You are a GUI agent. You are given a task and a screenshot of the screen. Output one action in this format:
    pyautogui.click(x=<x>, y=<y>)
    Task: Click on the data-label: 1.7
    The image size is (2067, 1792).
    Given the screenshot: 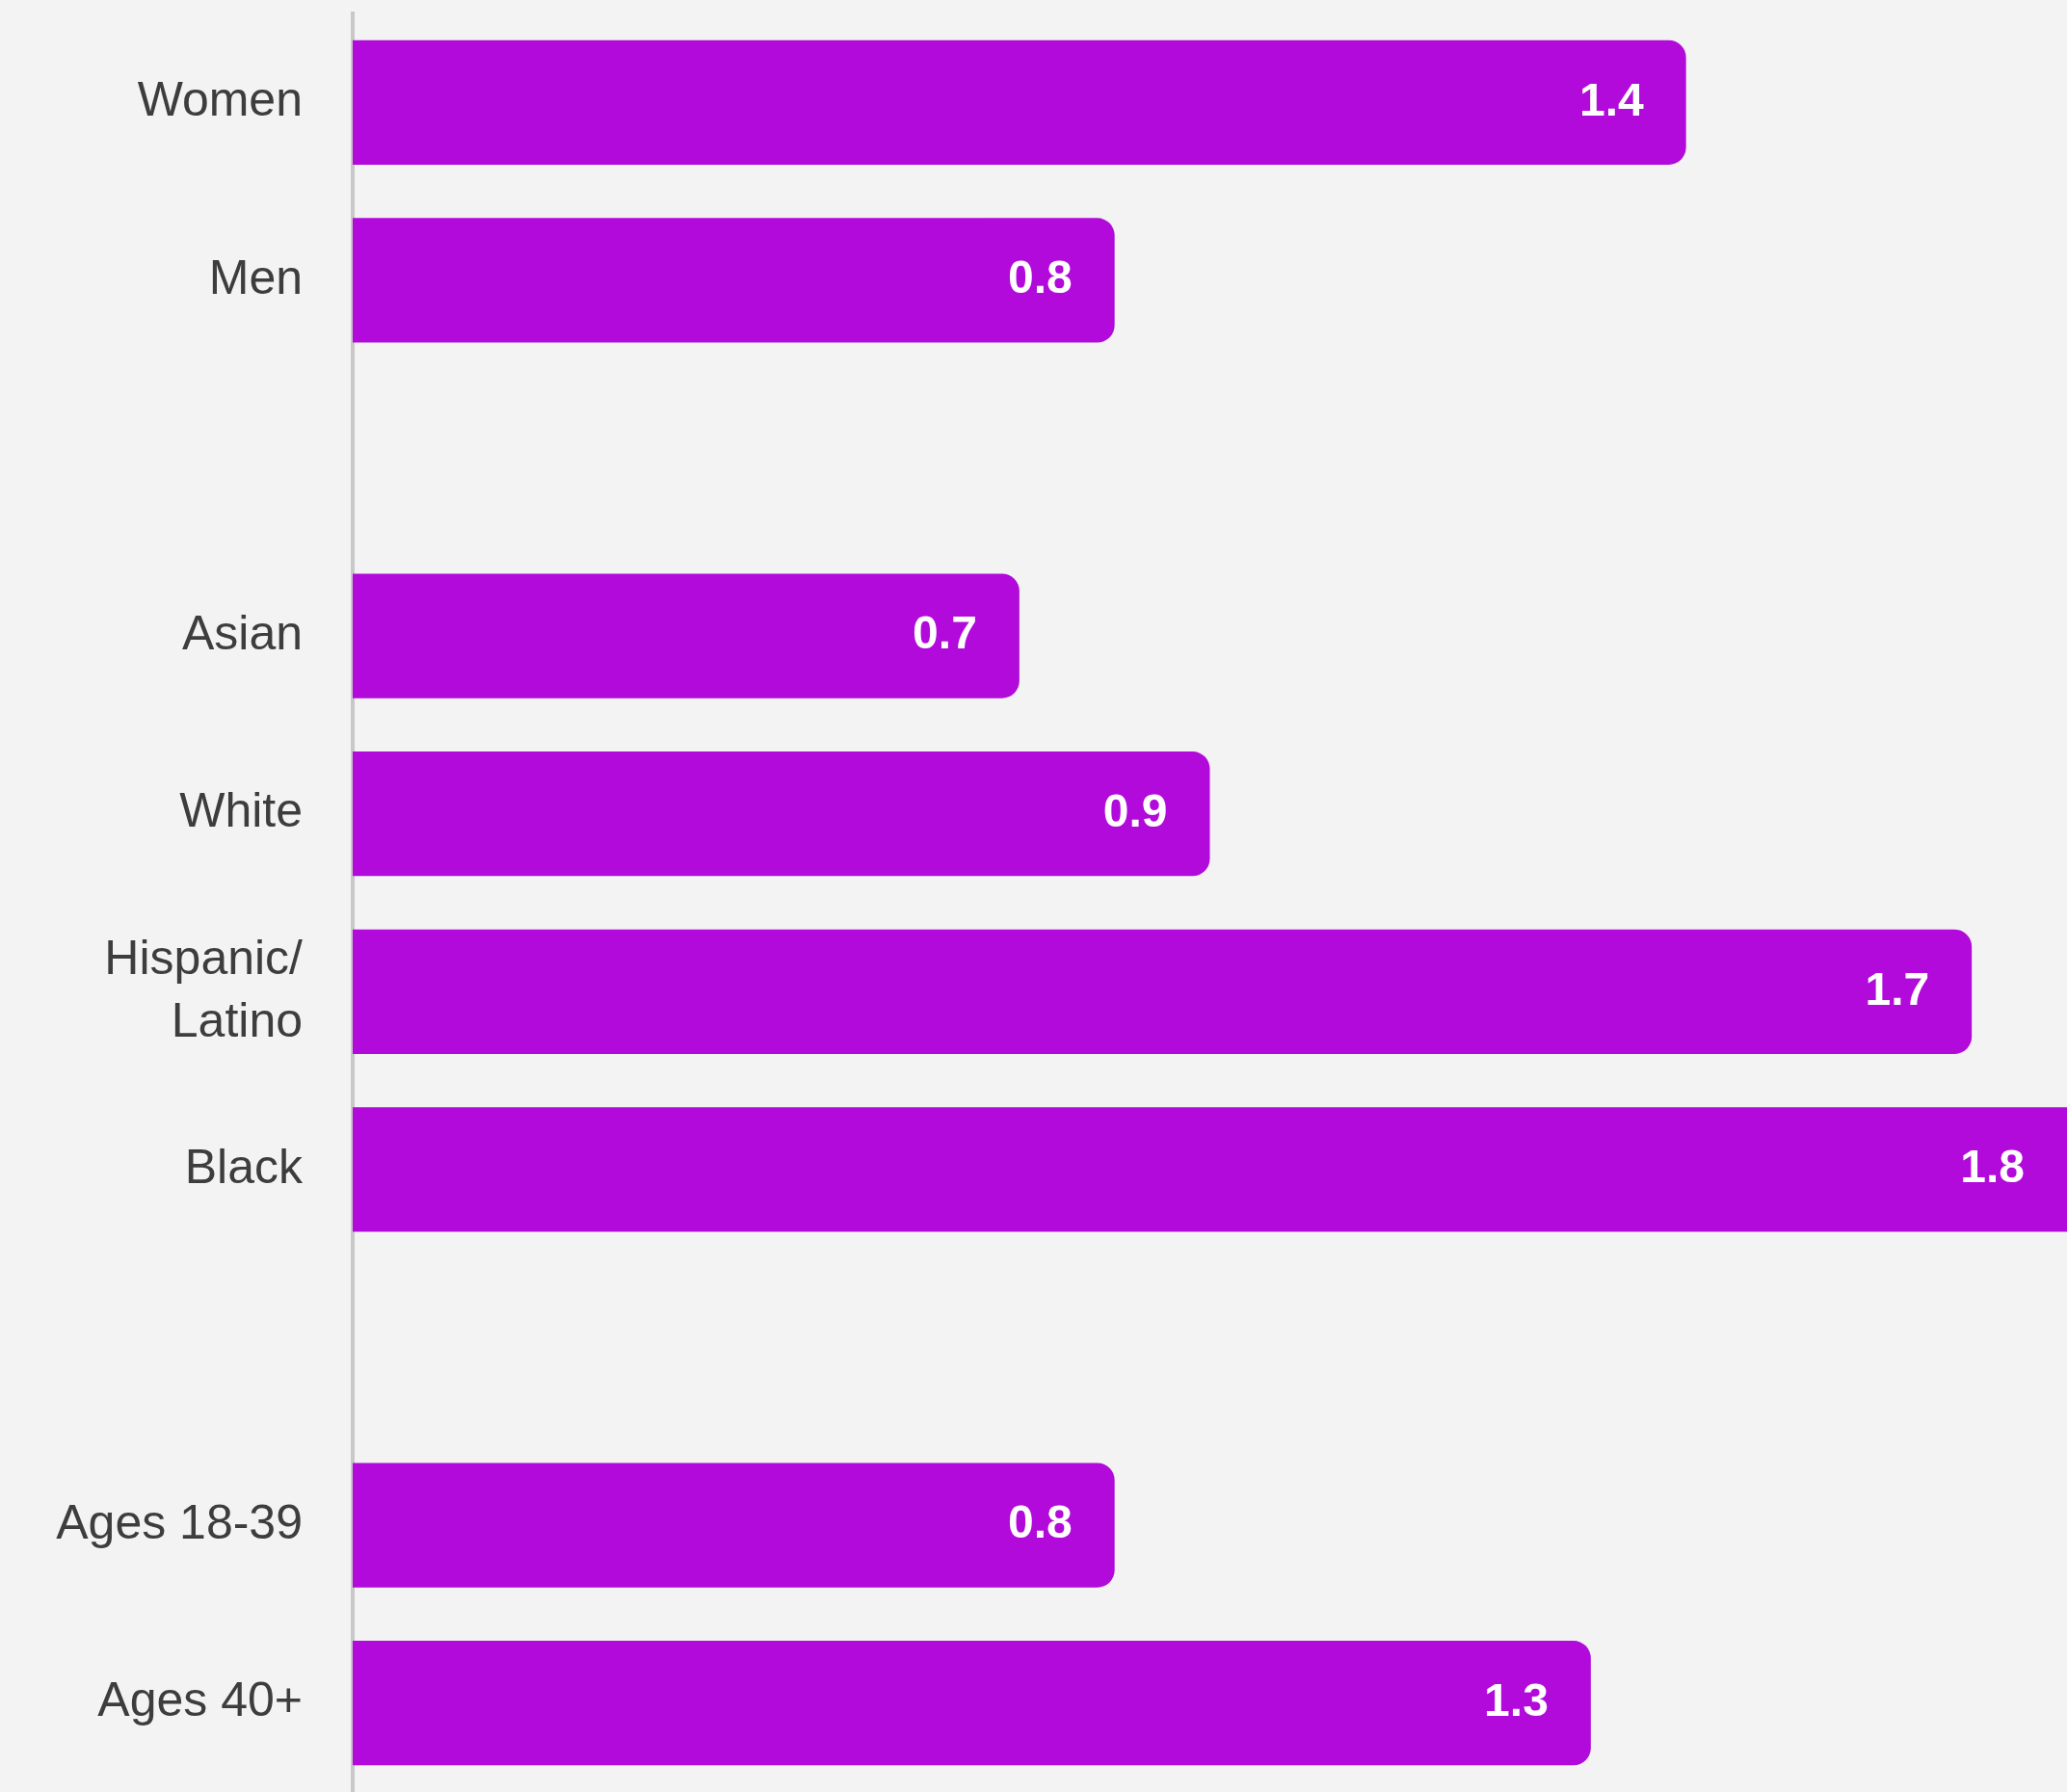 What is the action you would take?
    pyautogui.click(x=1897, y=988)
    